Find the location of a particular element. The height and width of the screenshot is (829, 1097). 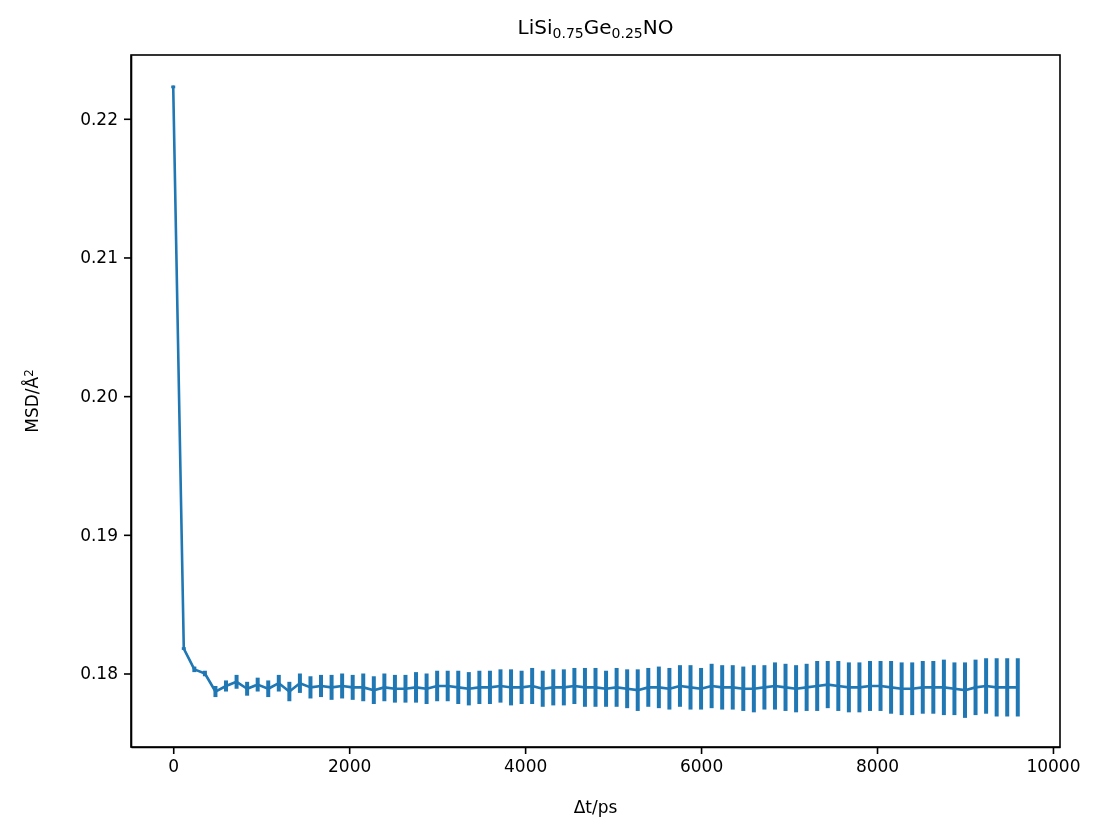

x-tick-label: 6000 is located at coordinates (701, 766).